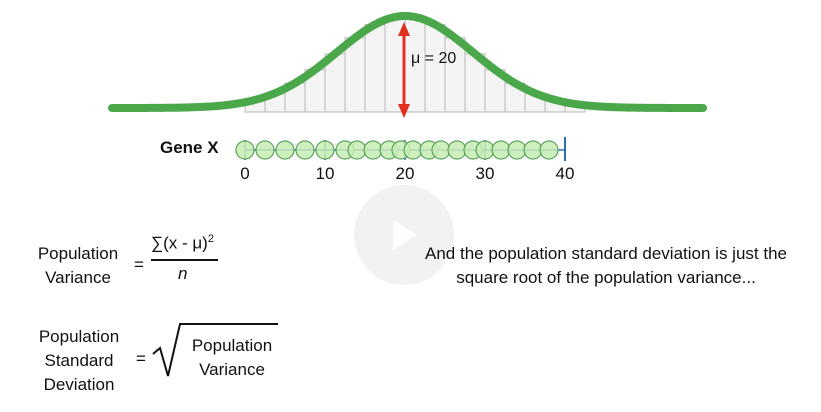 The height and width of the screenshot is (412, 821). Describe the element at coordinates (405, 235) in the screenshot. I see `play-icon` at that location.